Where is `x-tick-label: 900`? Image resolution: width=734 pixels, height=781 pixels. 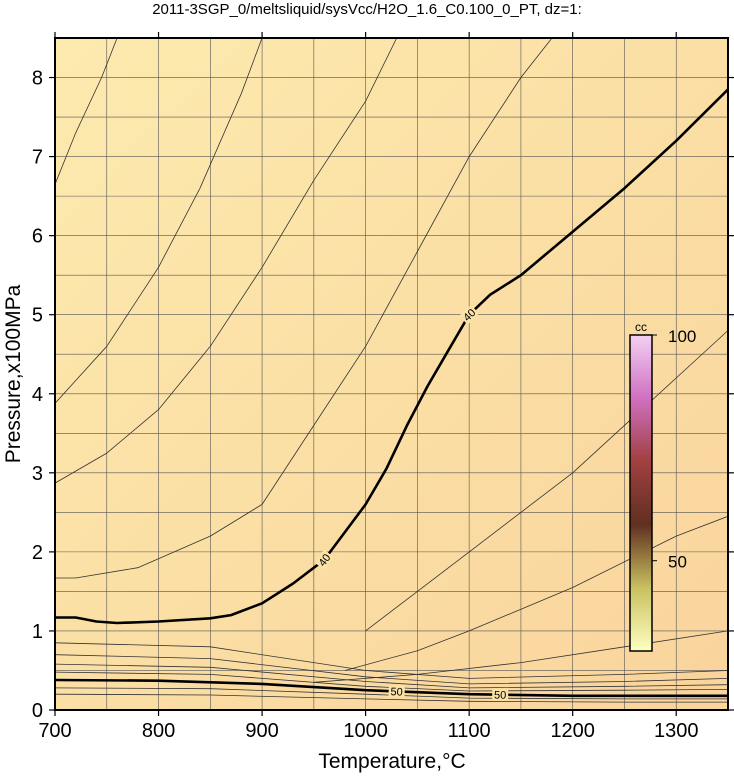 x-tick-label: 900 is located at coordinates (261, 731).